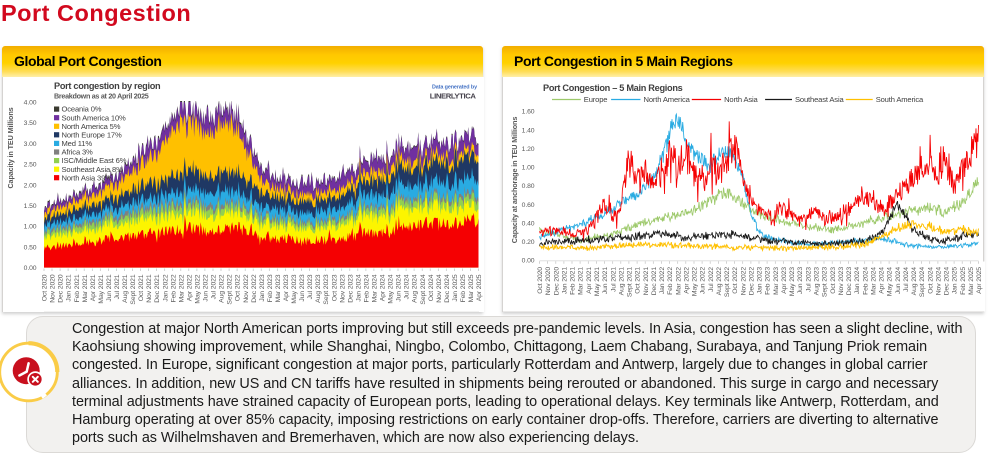 The width and height of the screenshot is (988, 455). What do you see at coordinates (528, 186) in the screenshot?
I see `svg-text: 0.80` at bounding box center [528, 186].